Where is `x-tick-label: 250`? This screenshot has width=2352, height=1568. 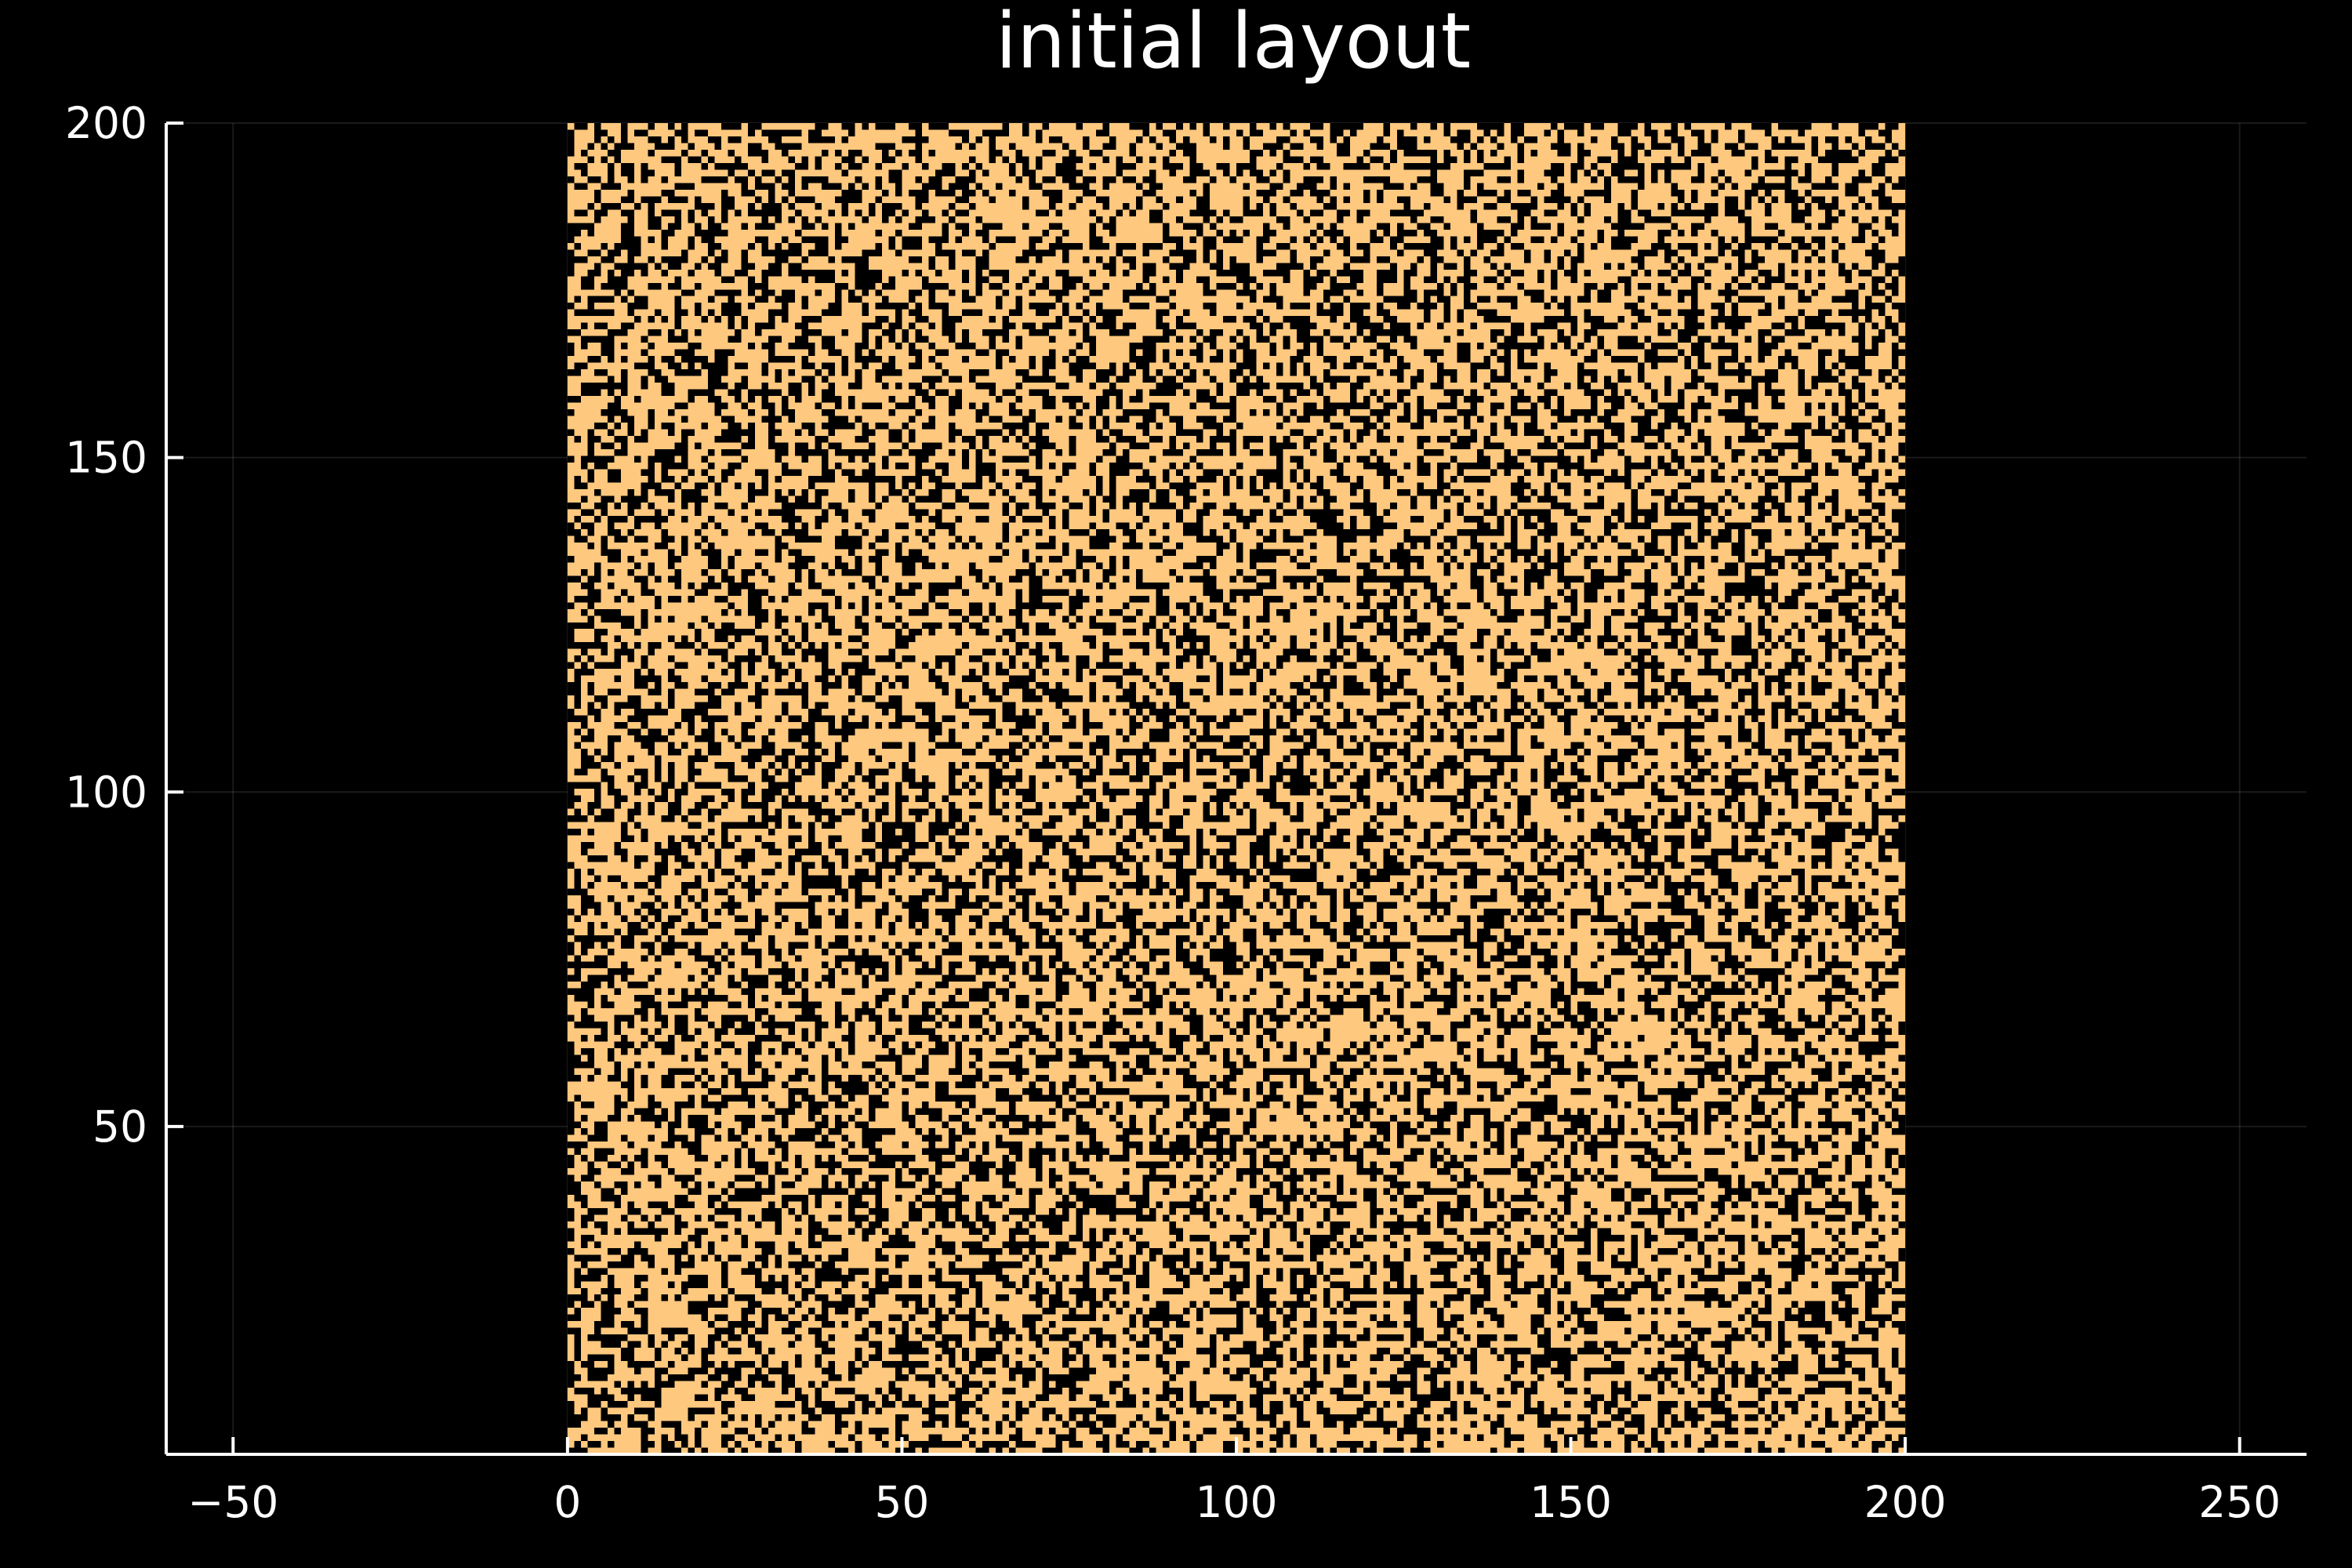 x-tick-label: 250 is located at coordinates (2239, 1502).